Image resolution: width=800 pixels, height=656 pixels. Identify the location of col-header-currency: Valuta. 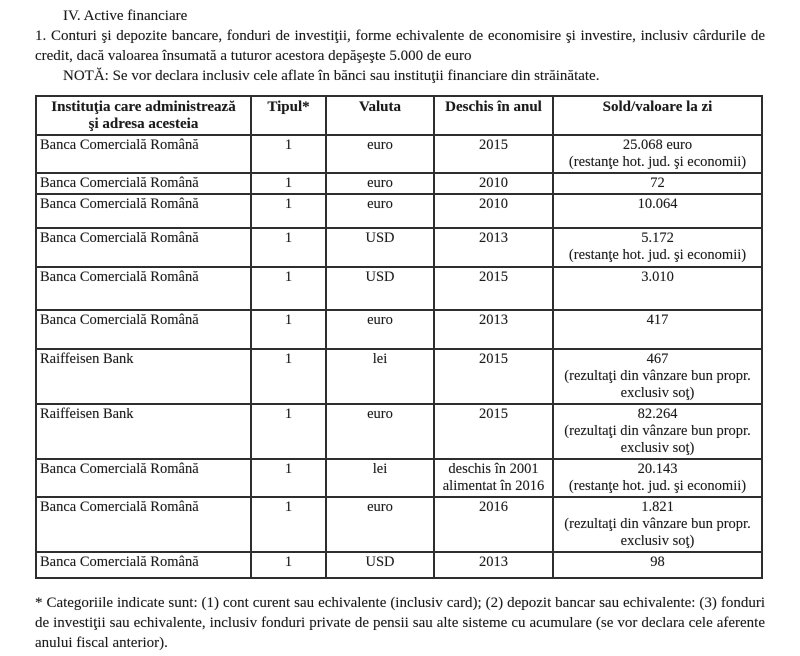
(380, 115).